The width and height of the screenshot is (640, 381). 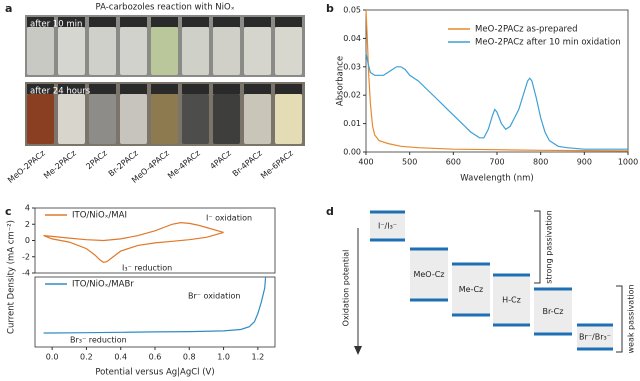 I want to click on y-tick-label: 0.05, so click(x=352, y=10).